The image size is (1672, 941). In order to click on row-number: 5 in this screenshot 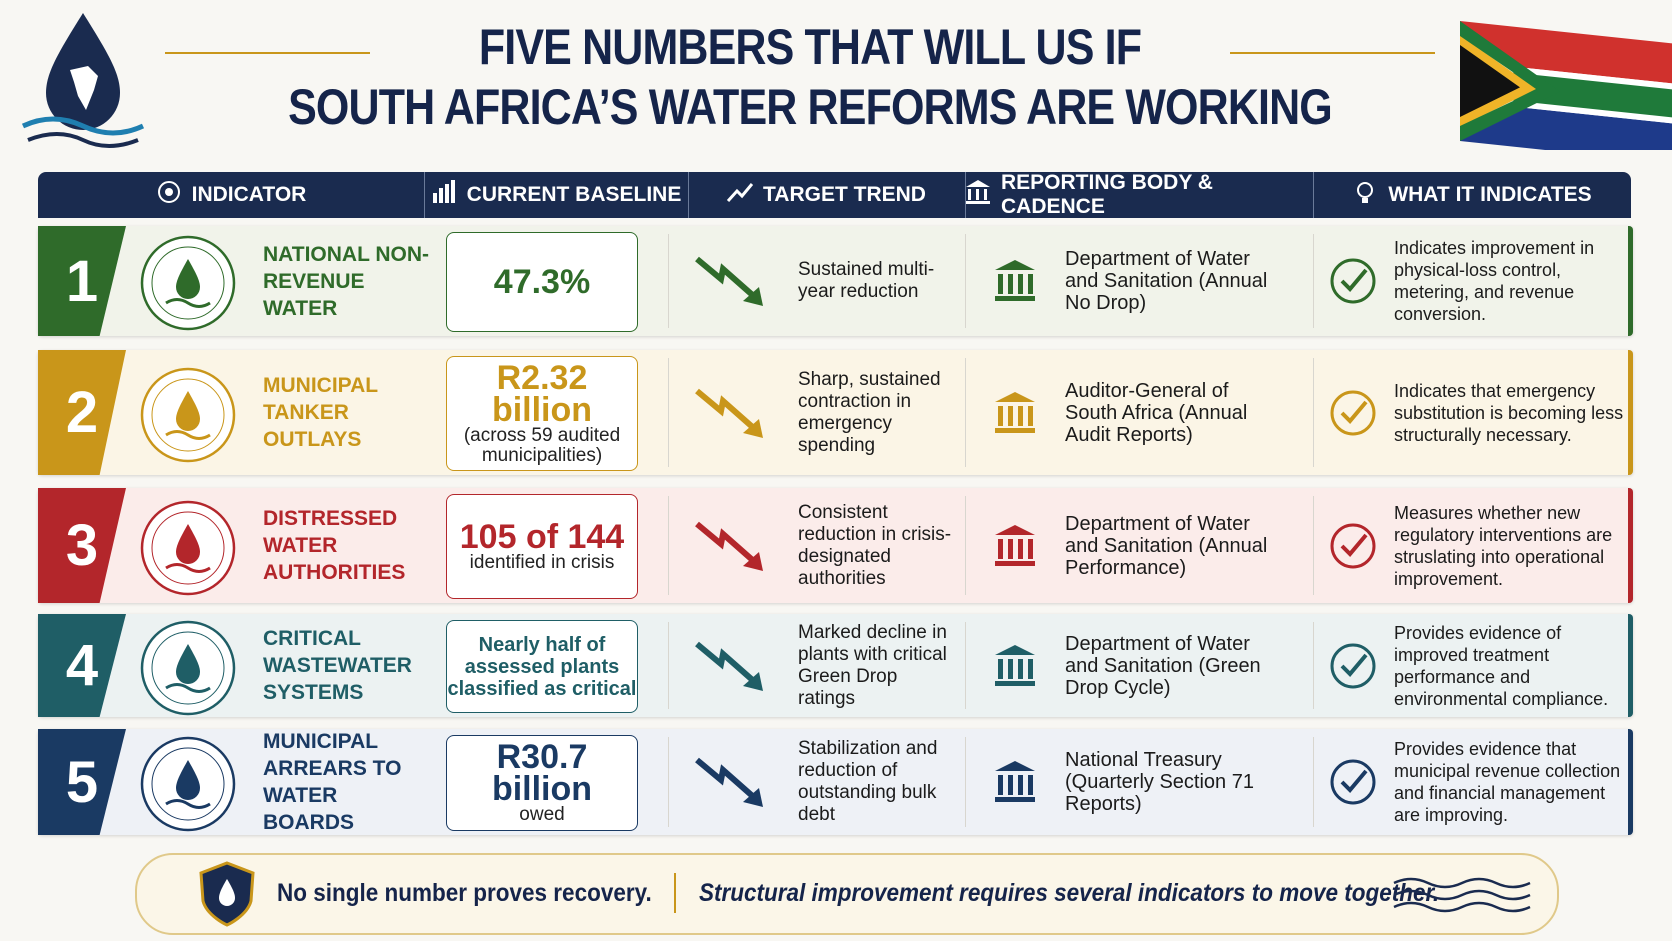, I will do `click(82, 782)`.